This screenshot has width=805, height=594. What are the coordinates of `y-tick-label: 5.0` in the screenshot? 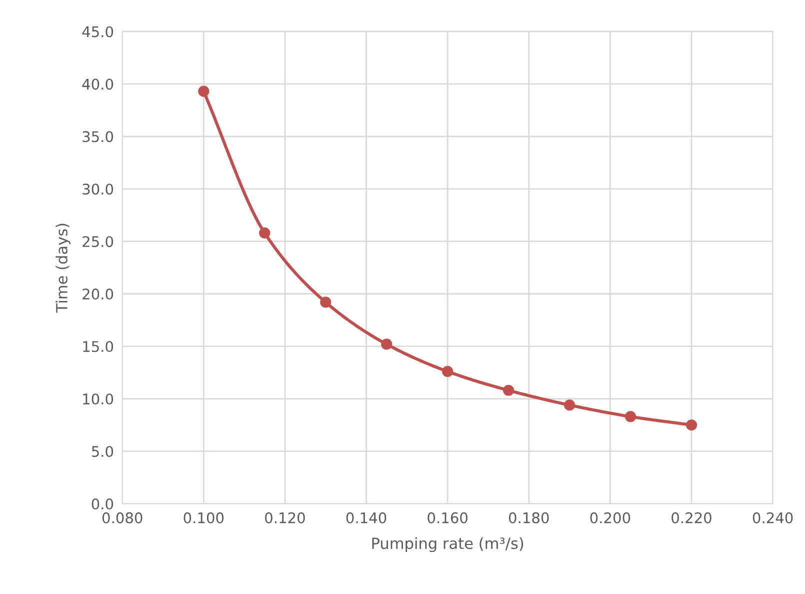 It's located at (103, 451).